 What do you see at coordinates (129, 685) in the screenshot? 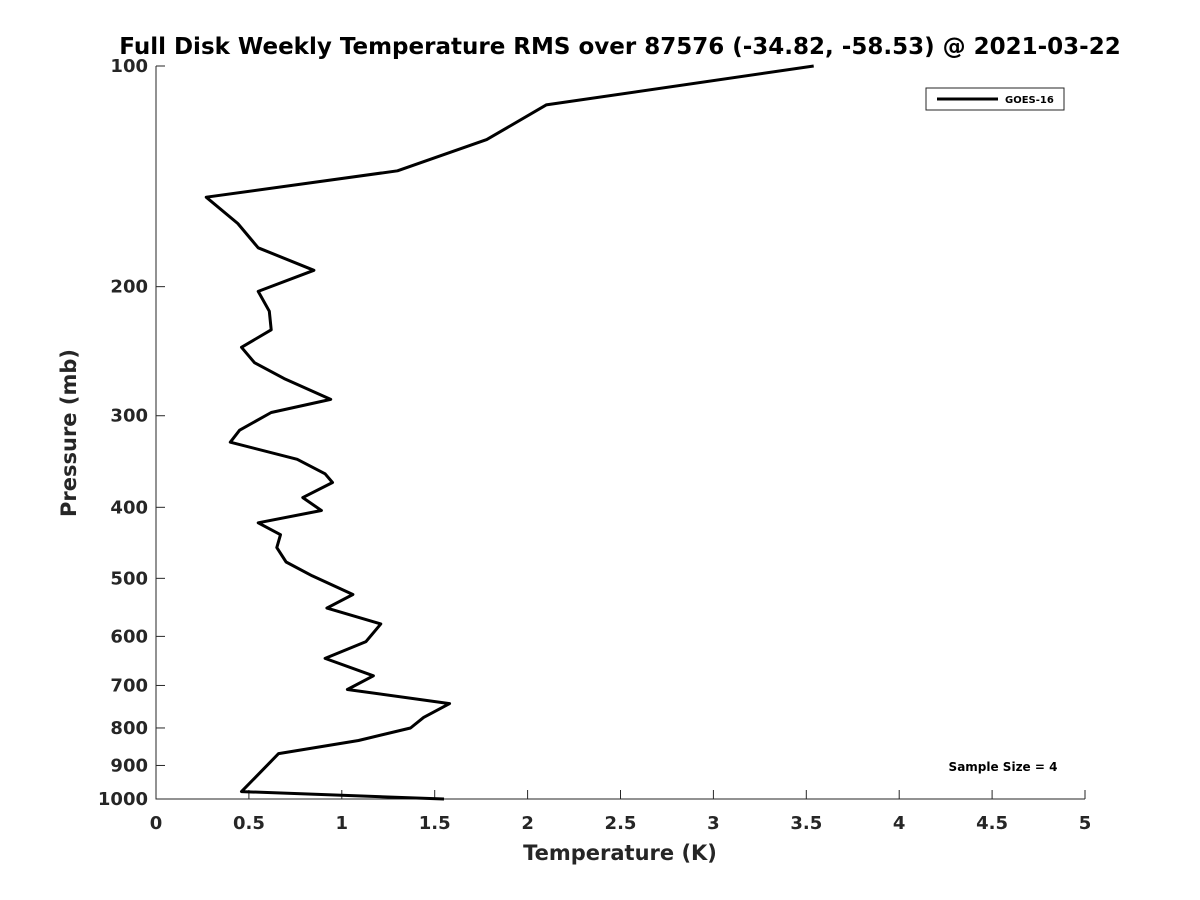
I see `y-tick-label: 700` at bounding box center [129, 685].